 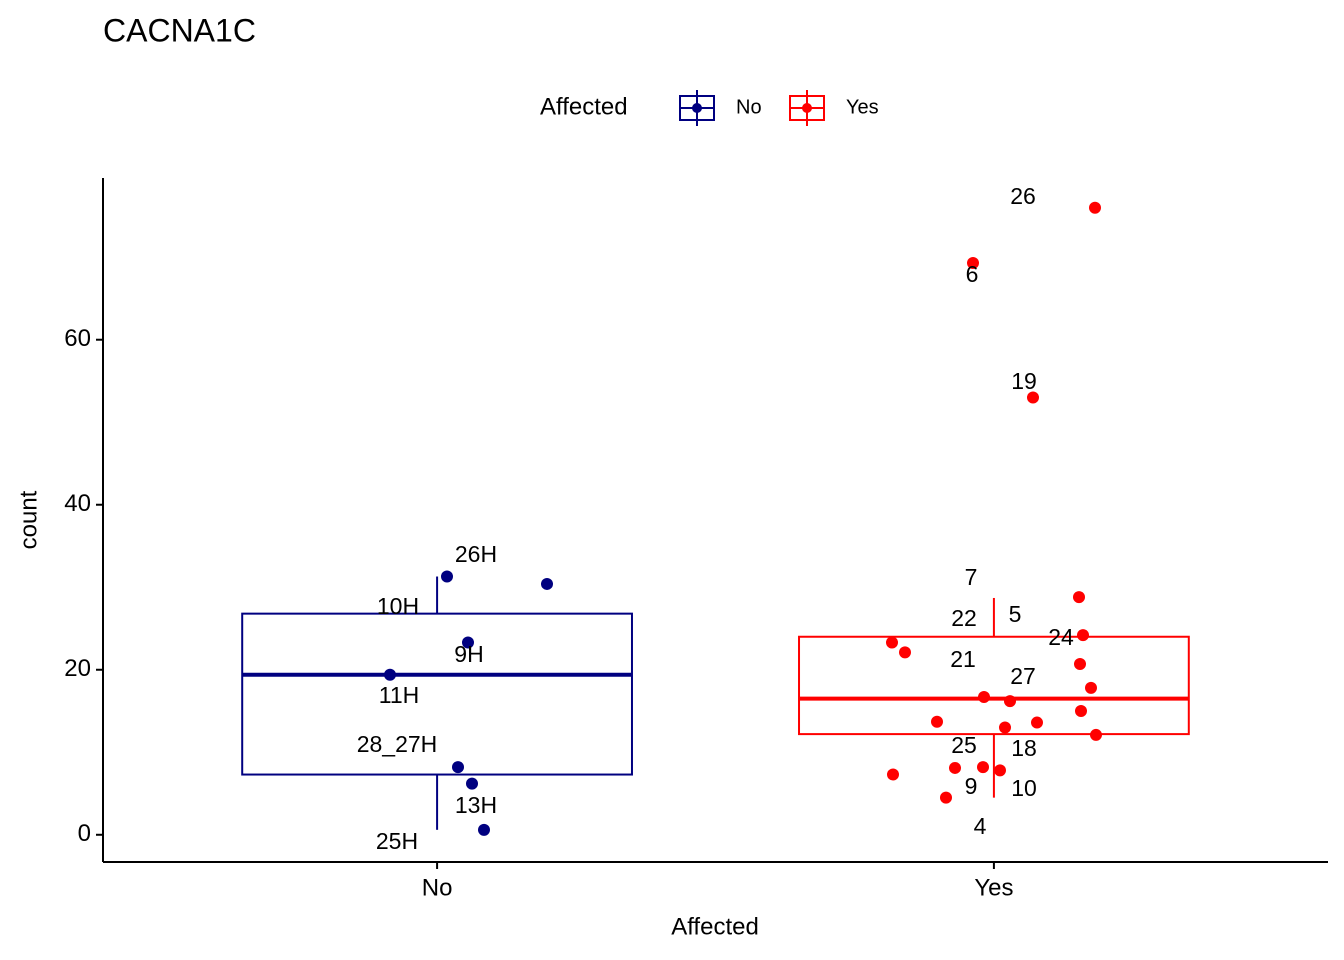 I want to click on point-label: 4, so click(x=980, y=826).